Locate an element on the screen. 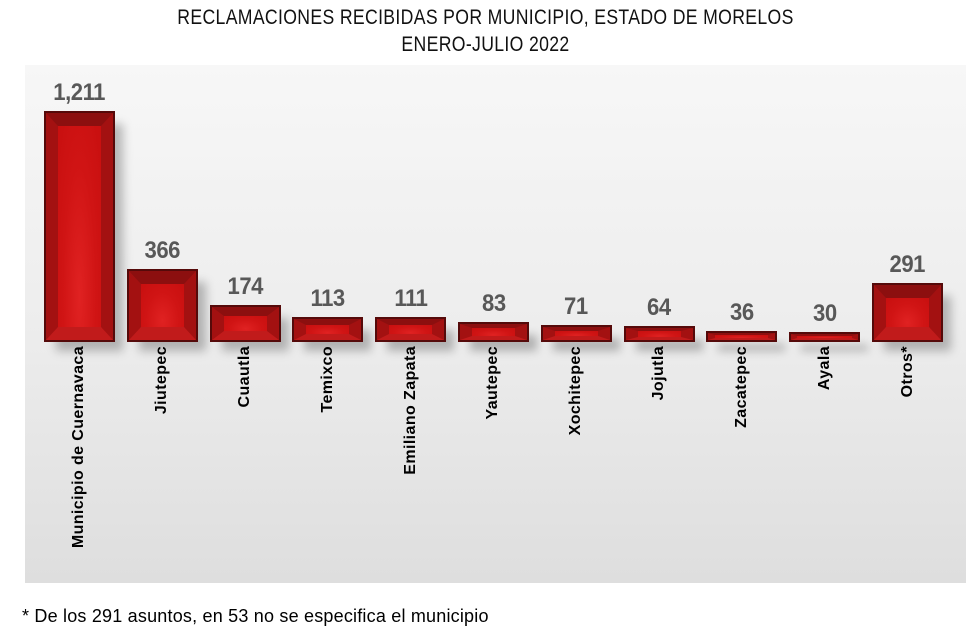  bar-cell: 291 is located at coordinates (907, 202).